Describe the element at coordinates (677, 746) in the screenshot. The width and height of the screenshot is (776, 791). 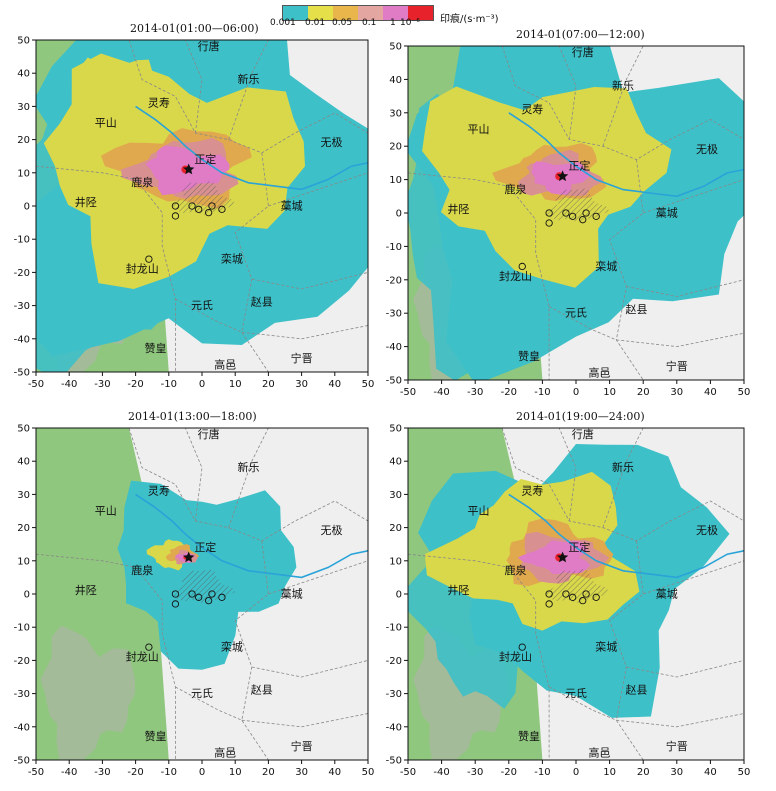
I see `place-label: 宁晋` at that location.